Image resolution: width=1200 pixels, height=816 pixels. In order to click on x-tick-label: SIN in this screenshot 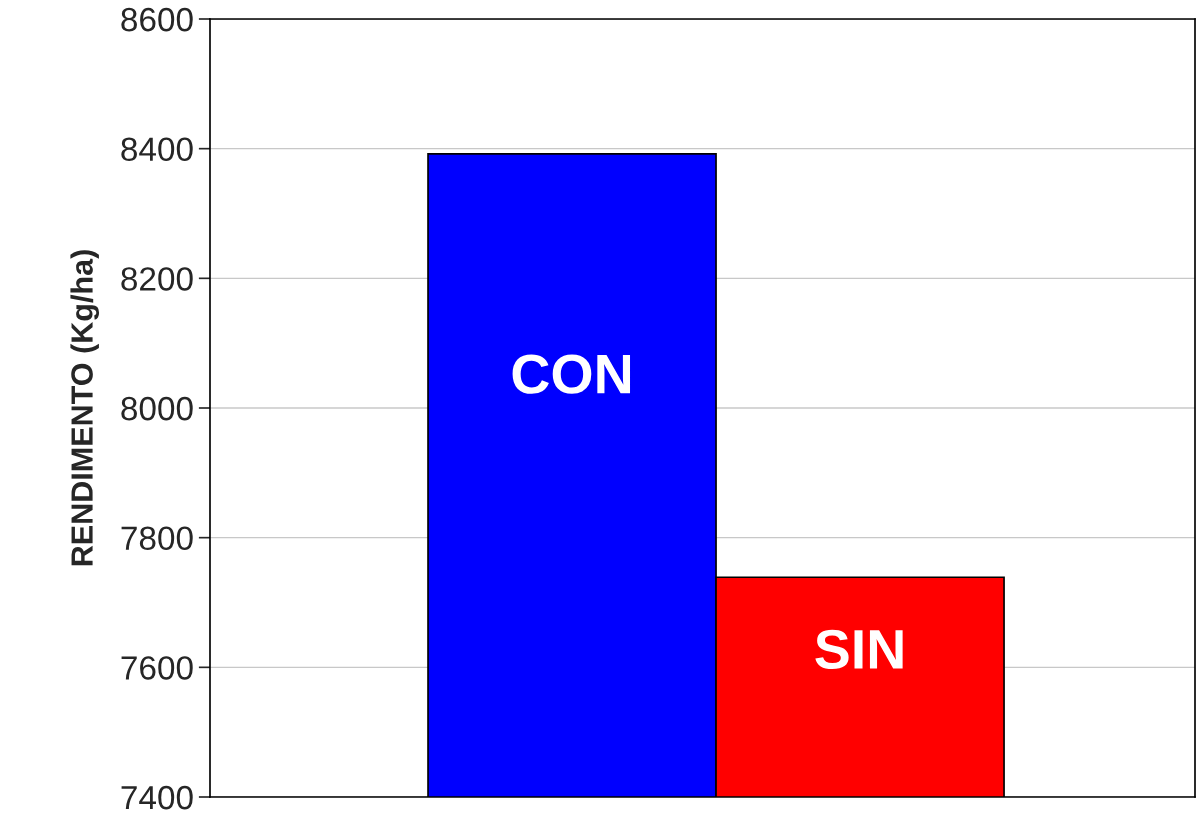, I will do `click(859, 649)`.